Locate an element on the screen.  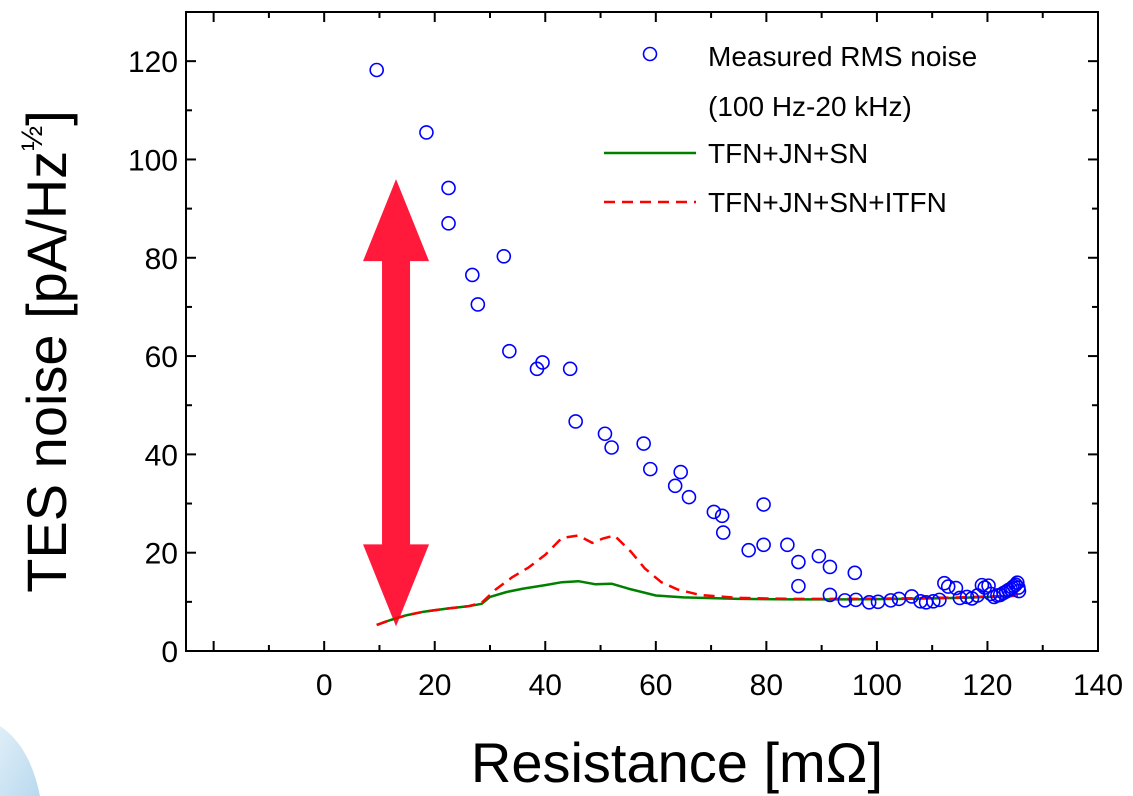
x-tick-label: 80 is located at coordinates (766, 685).